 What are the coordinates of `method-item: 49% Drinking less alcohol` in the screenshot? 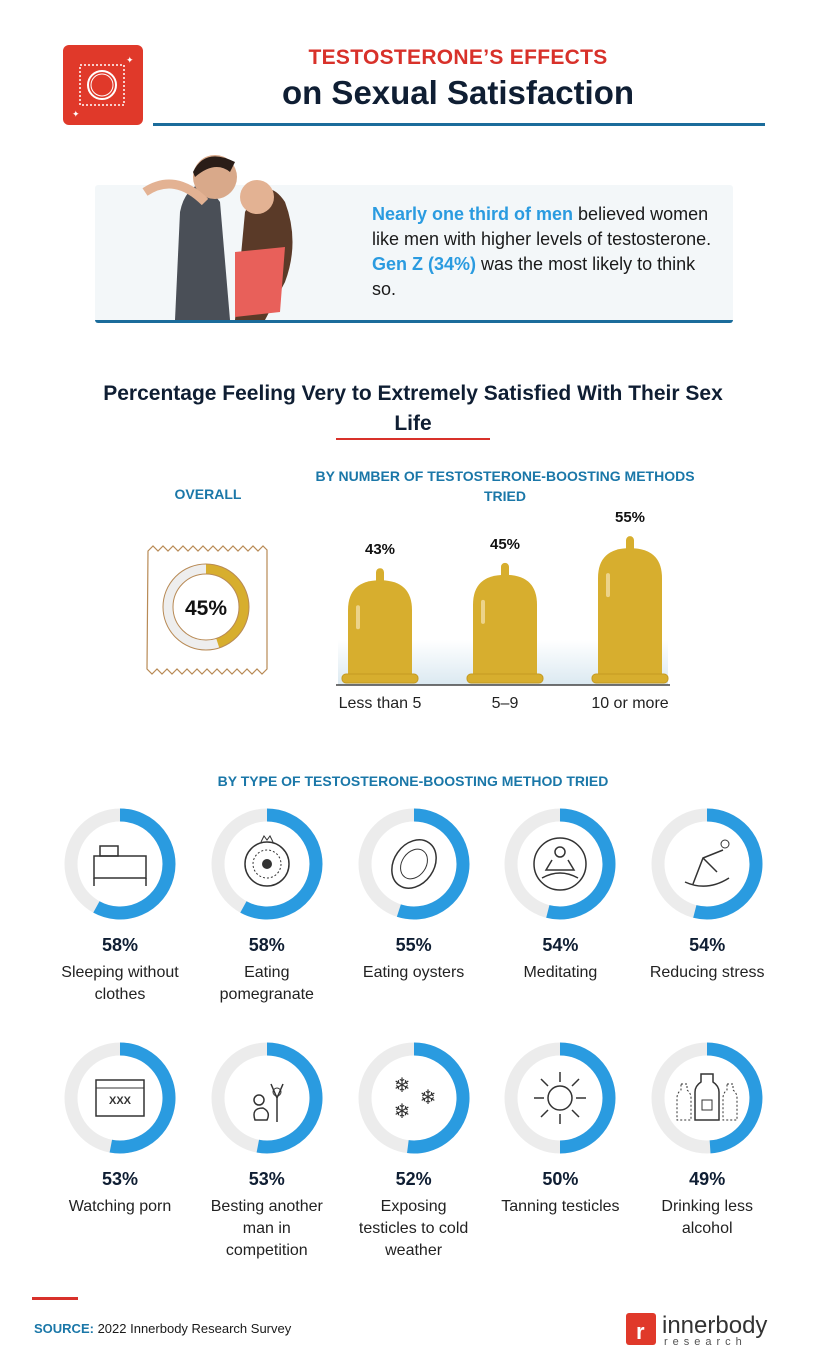 It's located at (707, 1140).